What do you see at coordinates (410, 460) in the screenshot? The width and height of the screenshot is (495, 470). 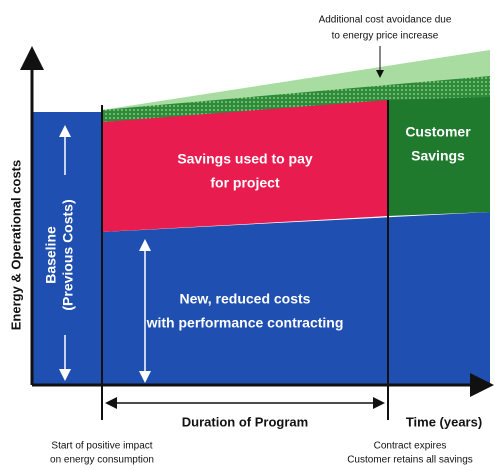 I see `end-note: Customer retains all savings` at bounding box center [410, 460].